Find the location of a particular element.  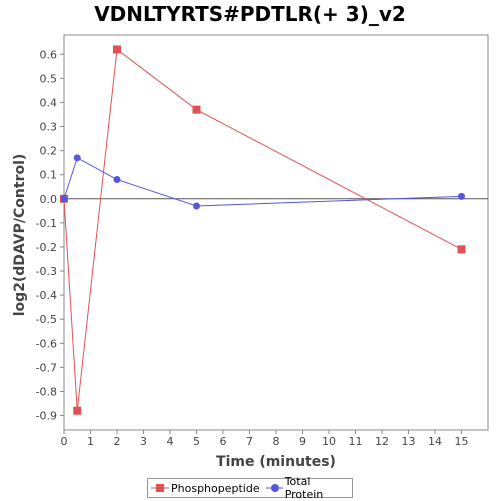

chart-title: VDNLTYRTS#PDTLR(+ 3)_v2 is located at coordinates (250, 14).